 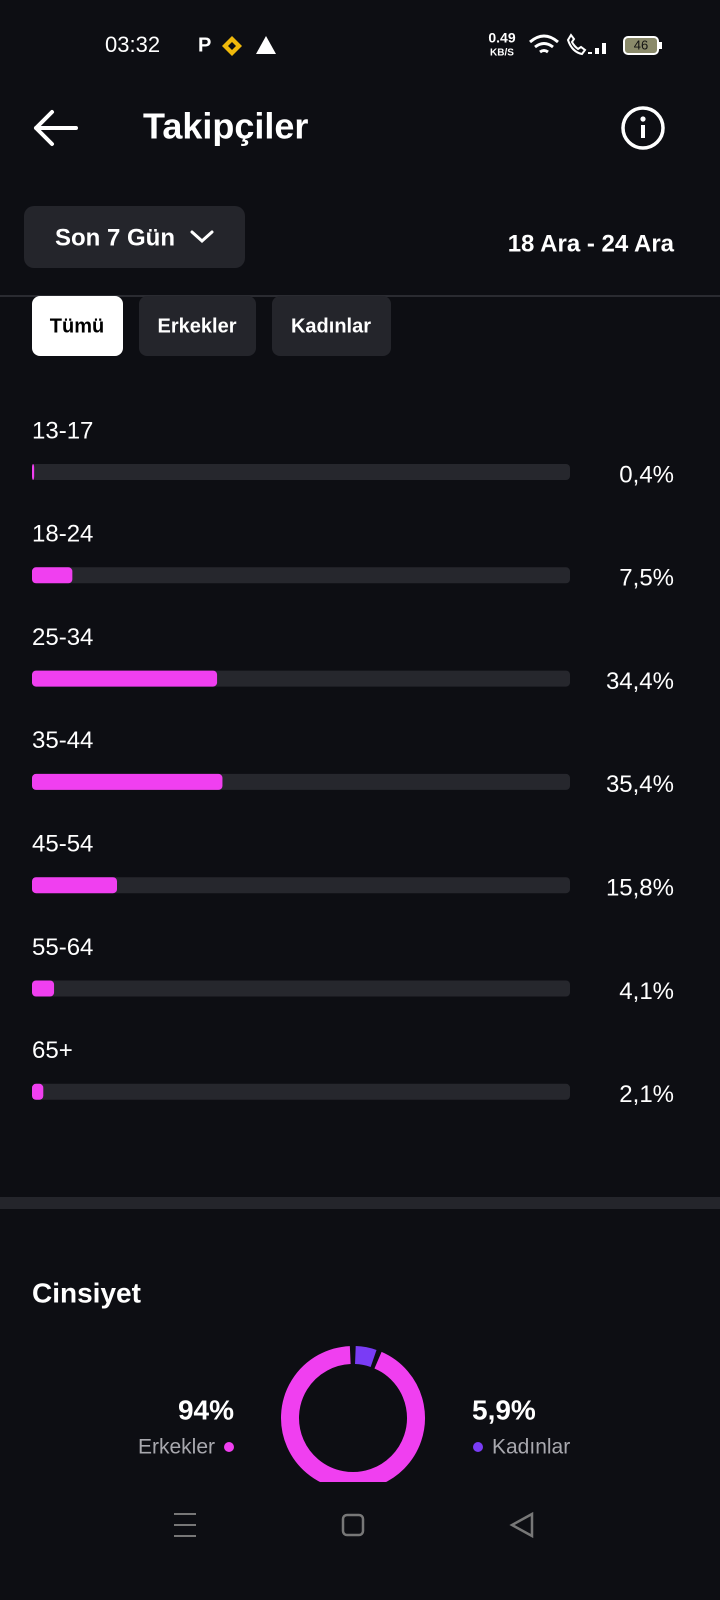 What do you see at coordinates (640, 784) in the screenshot?
I see `value-label: 35,4%` at bounding box center [640, 784].